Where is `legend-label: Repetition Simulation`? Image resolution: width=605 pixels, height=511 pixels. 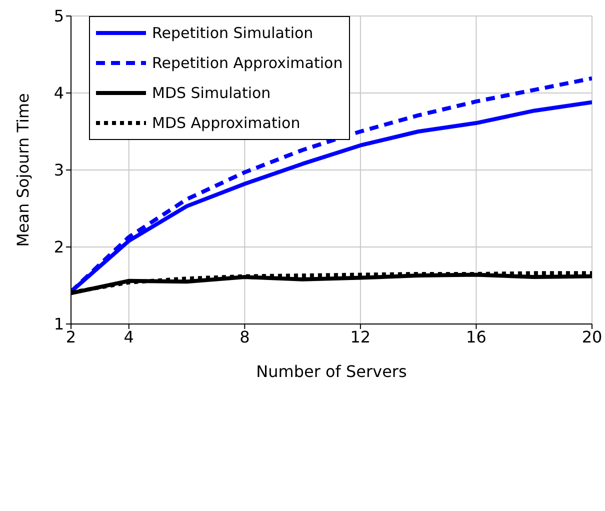 legend-label: Repetition Simulation is located at coordinates (233, 33).